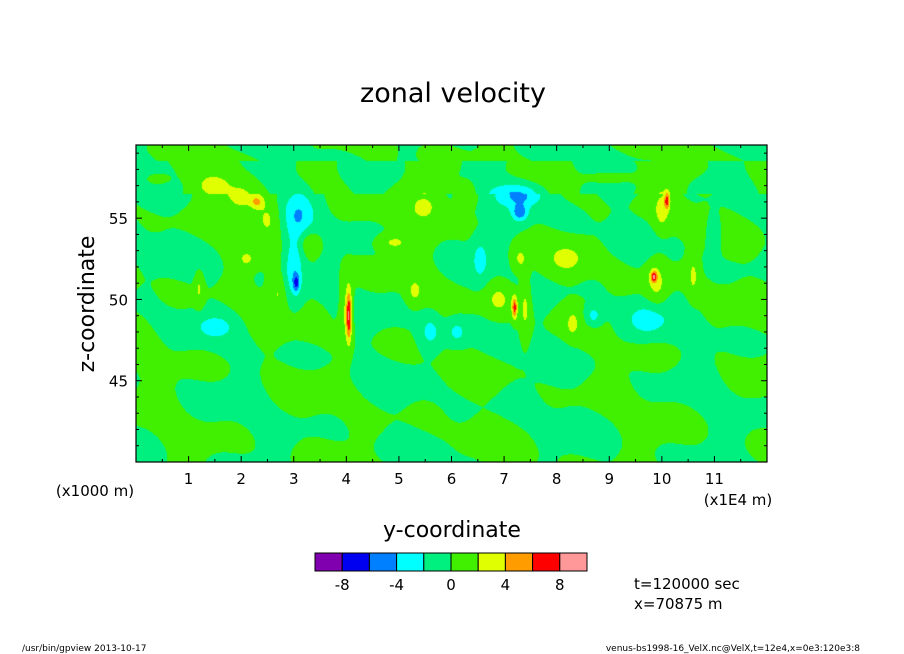 The image size is (904, 654). What do you see at coordinates (241, 479) in the screenshot?
I see `x-tick-label: 2` at bounding box center [241, 479].